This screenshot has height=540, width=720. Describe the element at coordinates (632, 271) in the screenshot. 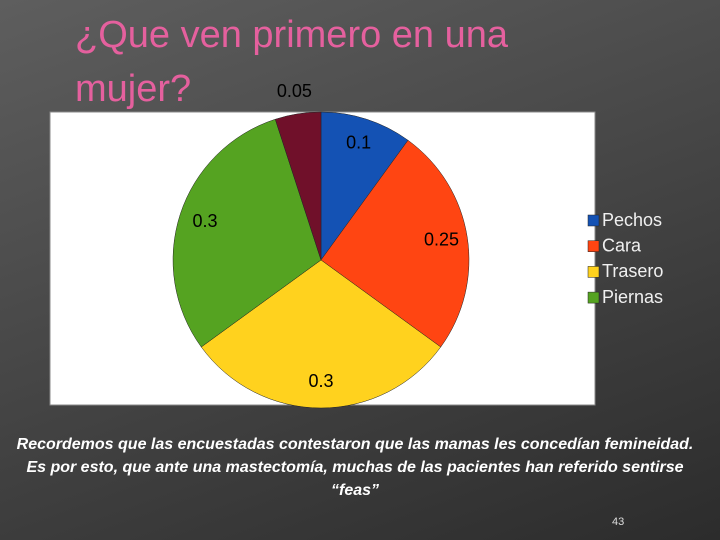

I see `legend-label: Trasero` at that location.